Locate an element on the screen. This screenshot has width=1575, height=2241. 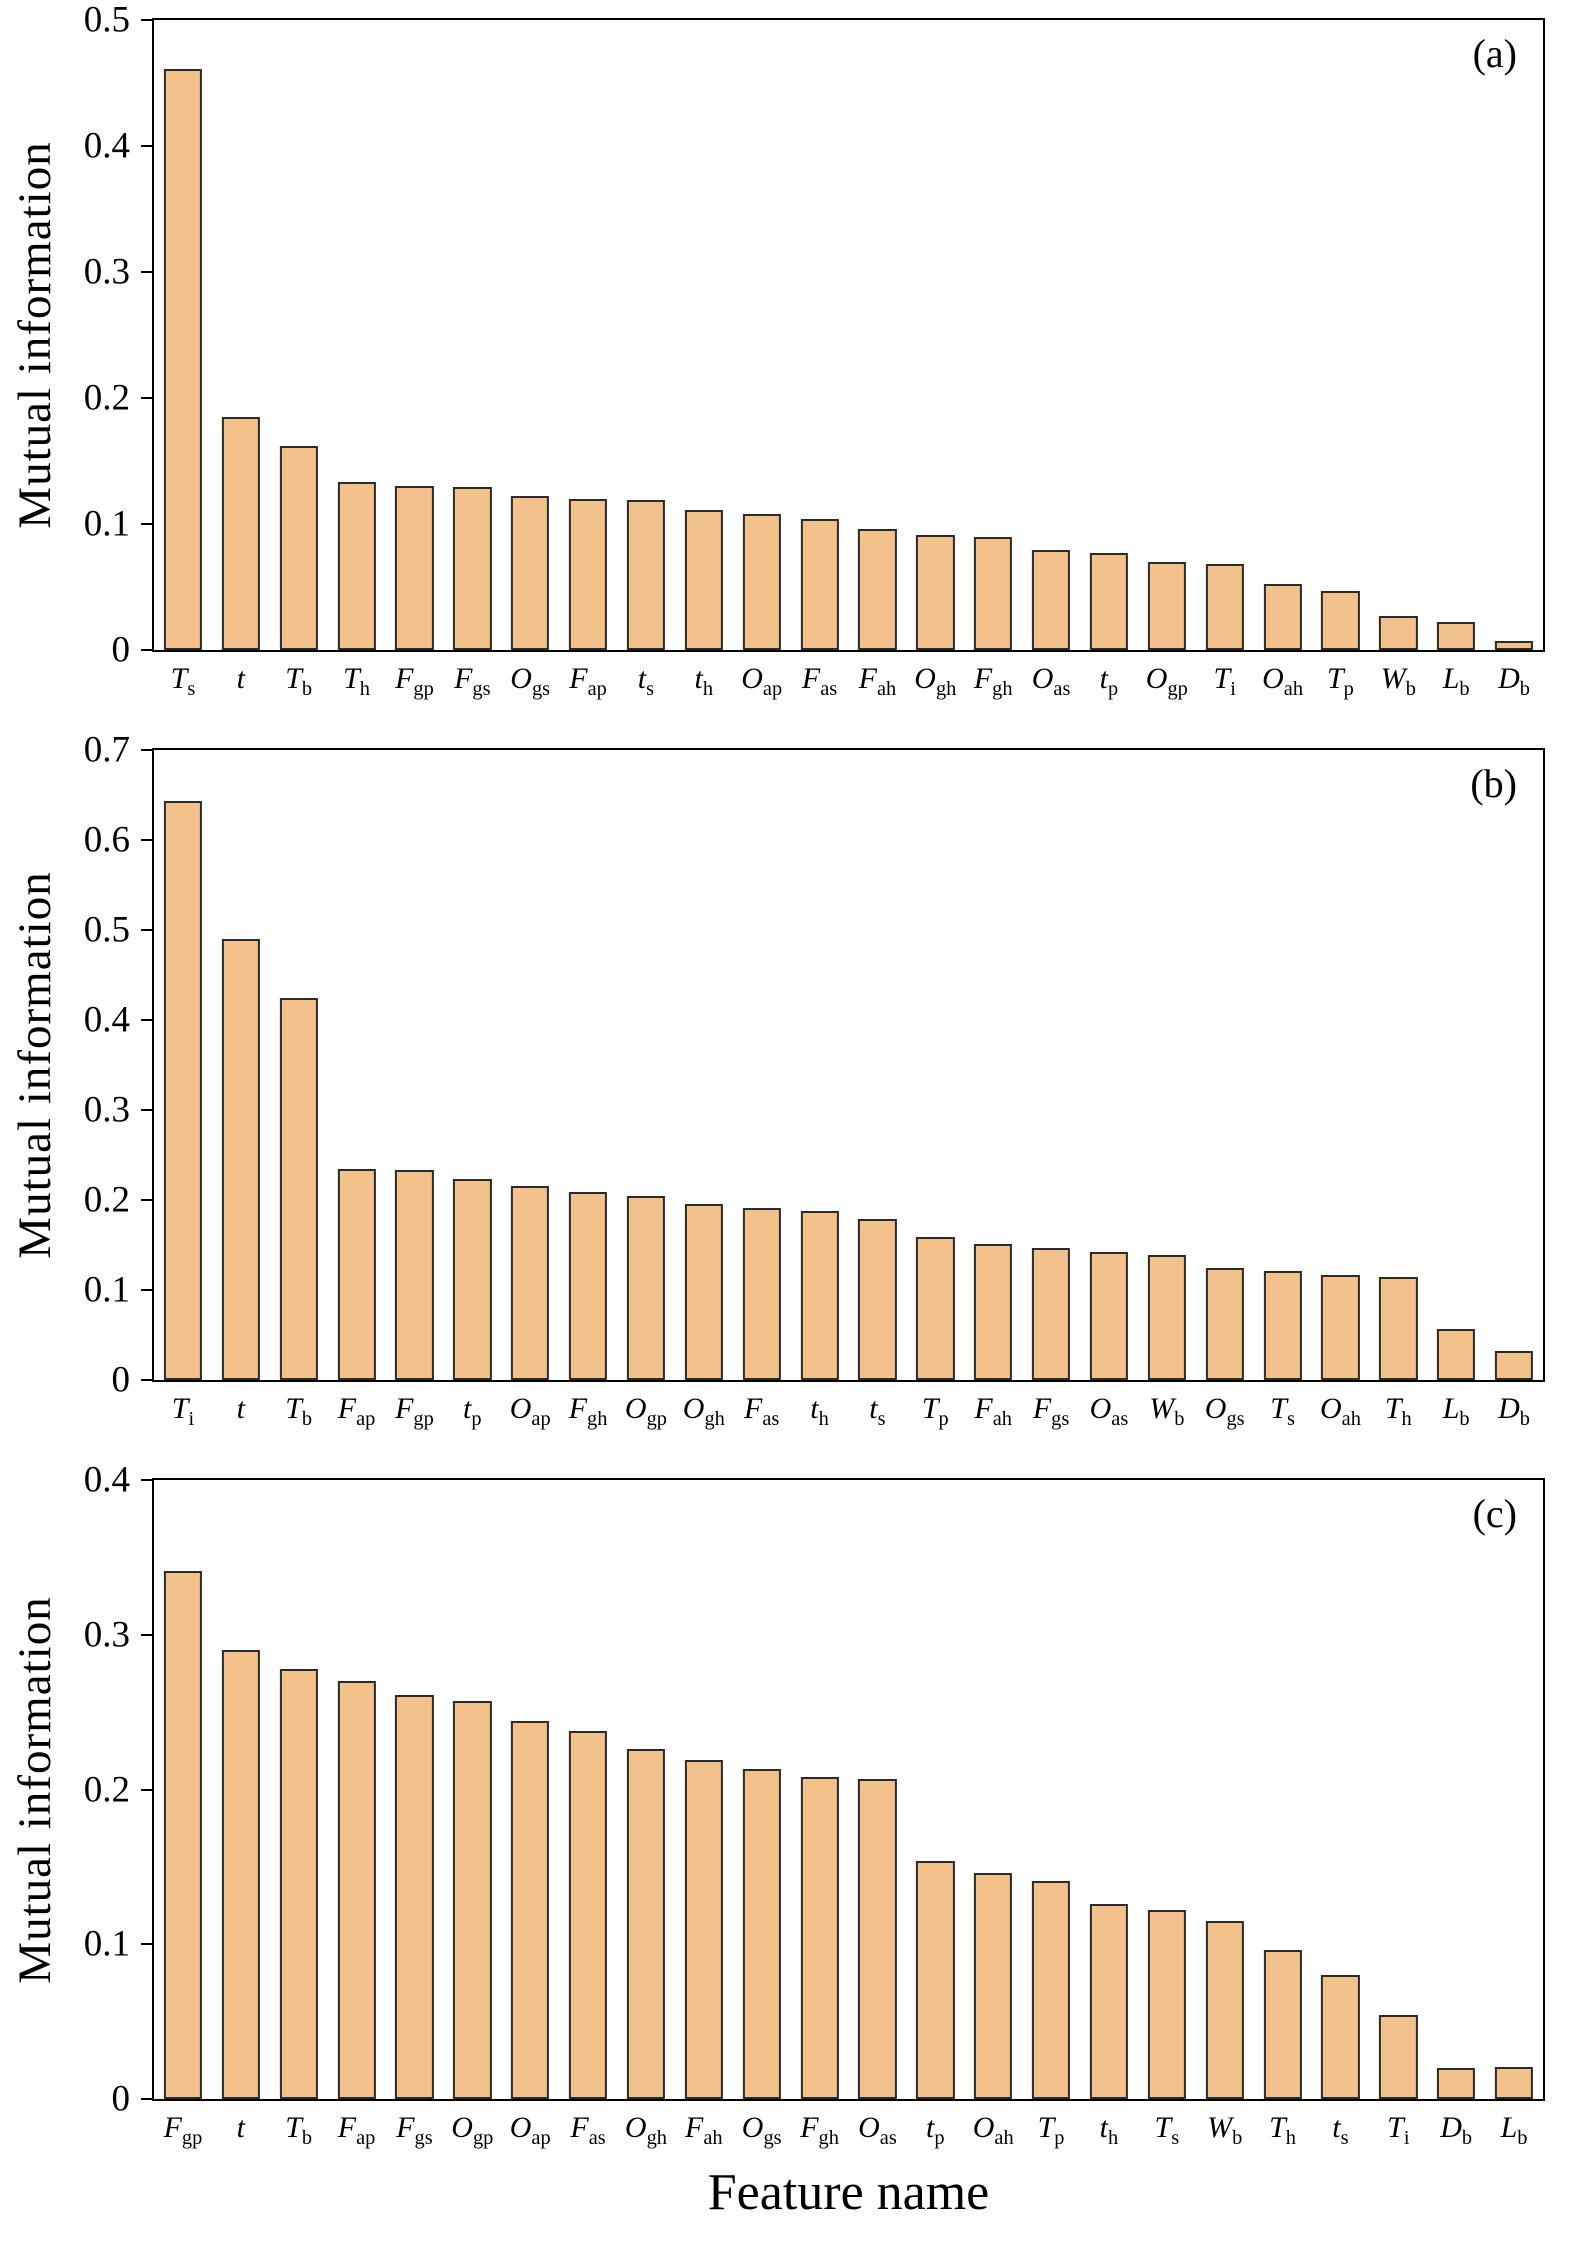
y-tick-label: 0.6 is located at coordinates (106, 840).